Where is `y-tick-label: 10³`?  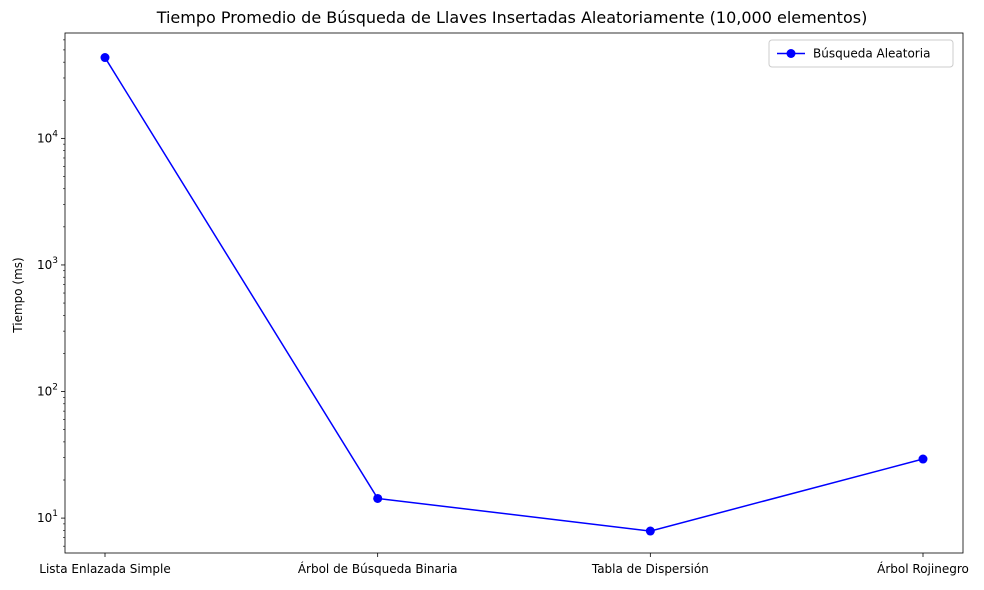 y-tick-label: 10³ is located at coordinates (47, 264).